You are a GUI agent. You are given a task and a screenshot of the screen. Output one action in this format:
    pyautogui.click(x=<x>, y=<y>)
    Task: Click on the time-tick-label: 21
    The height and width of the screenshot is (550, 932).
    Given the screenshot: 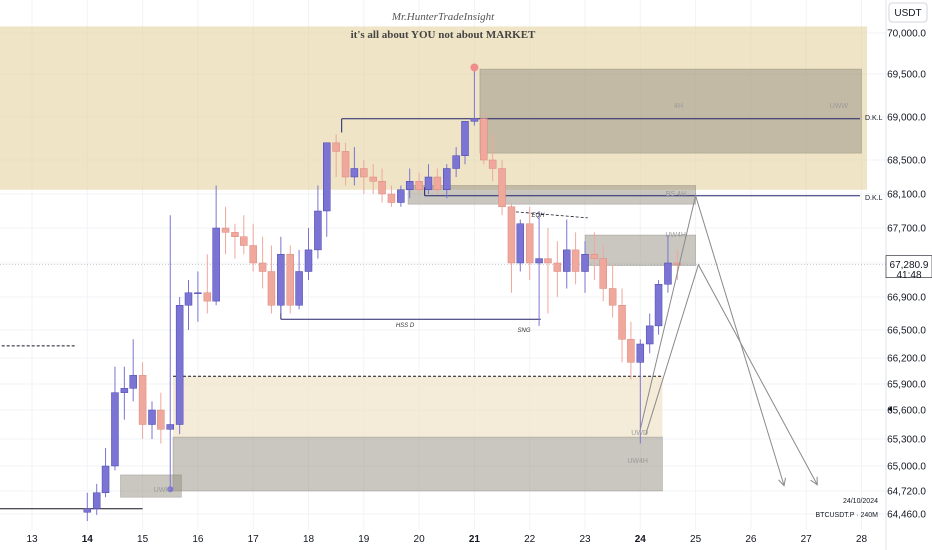 What is the action you would take?
    pyautogui.click(x=475, y=539)
    